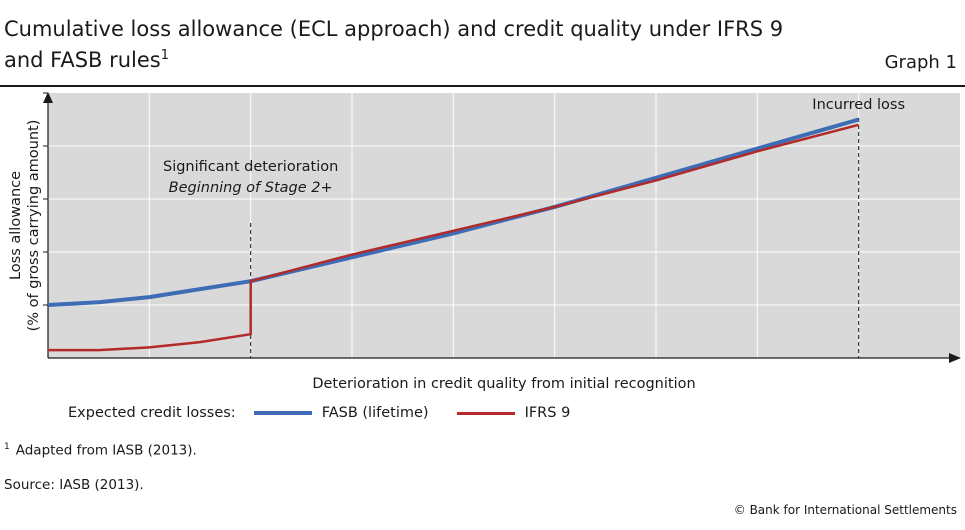 The image size is (965, 530). Describe the element at coordinates (485, 413) in the screenshot. I see `legend-swatch-ifrs9` at that location.